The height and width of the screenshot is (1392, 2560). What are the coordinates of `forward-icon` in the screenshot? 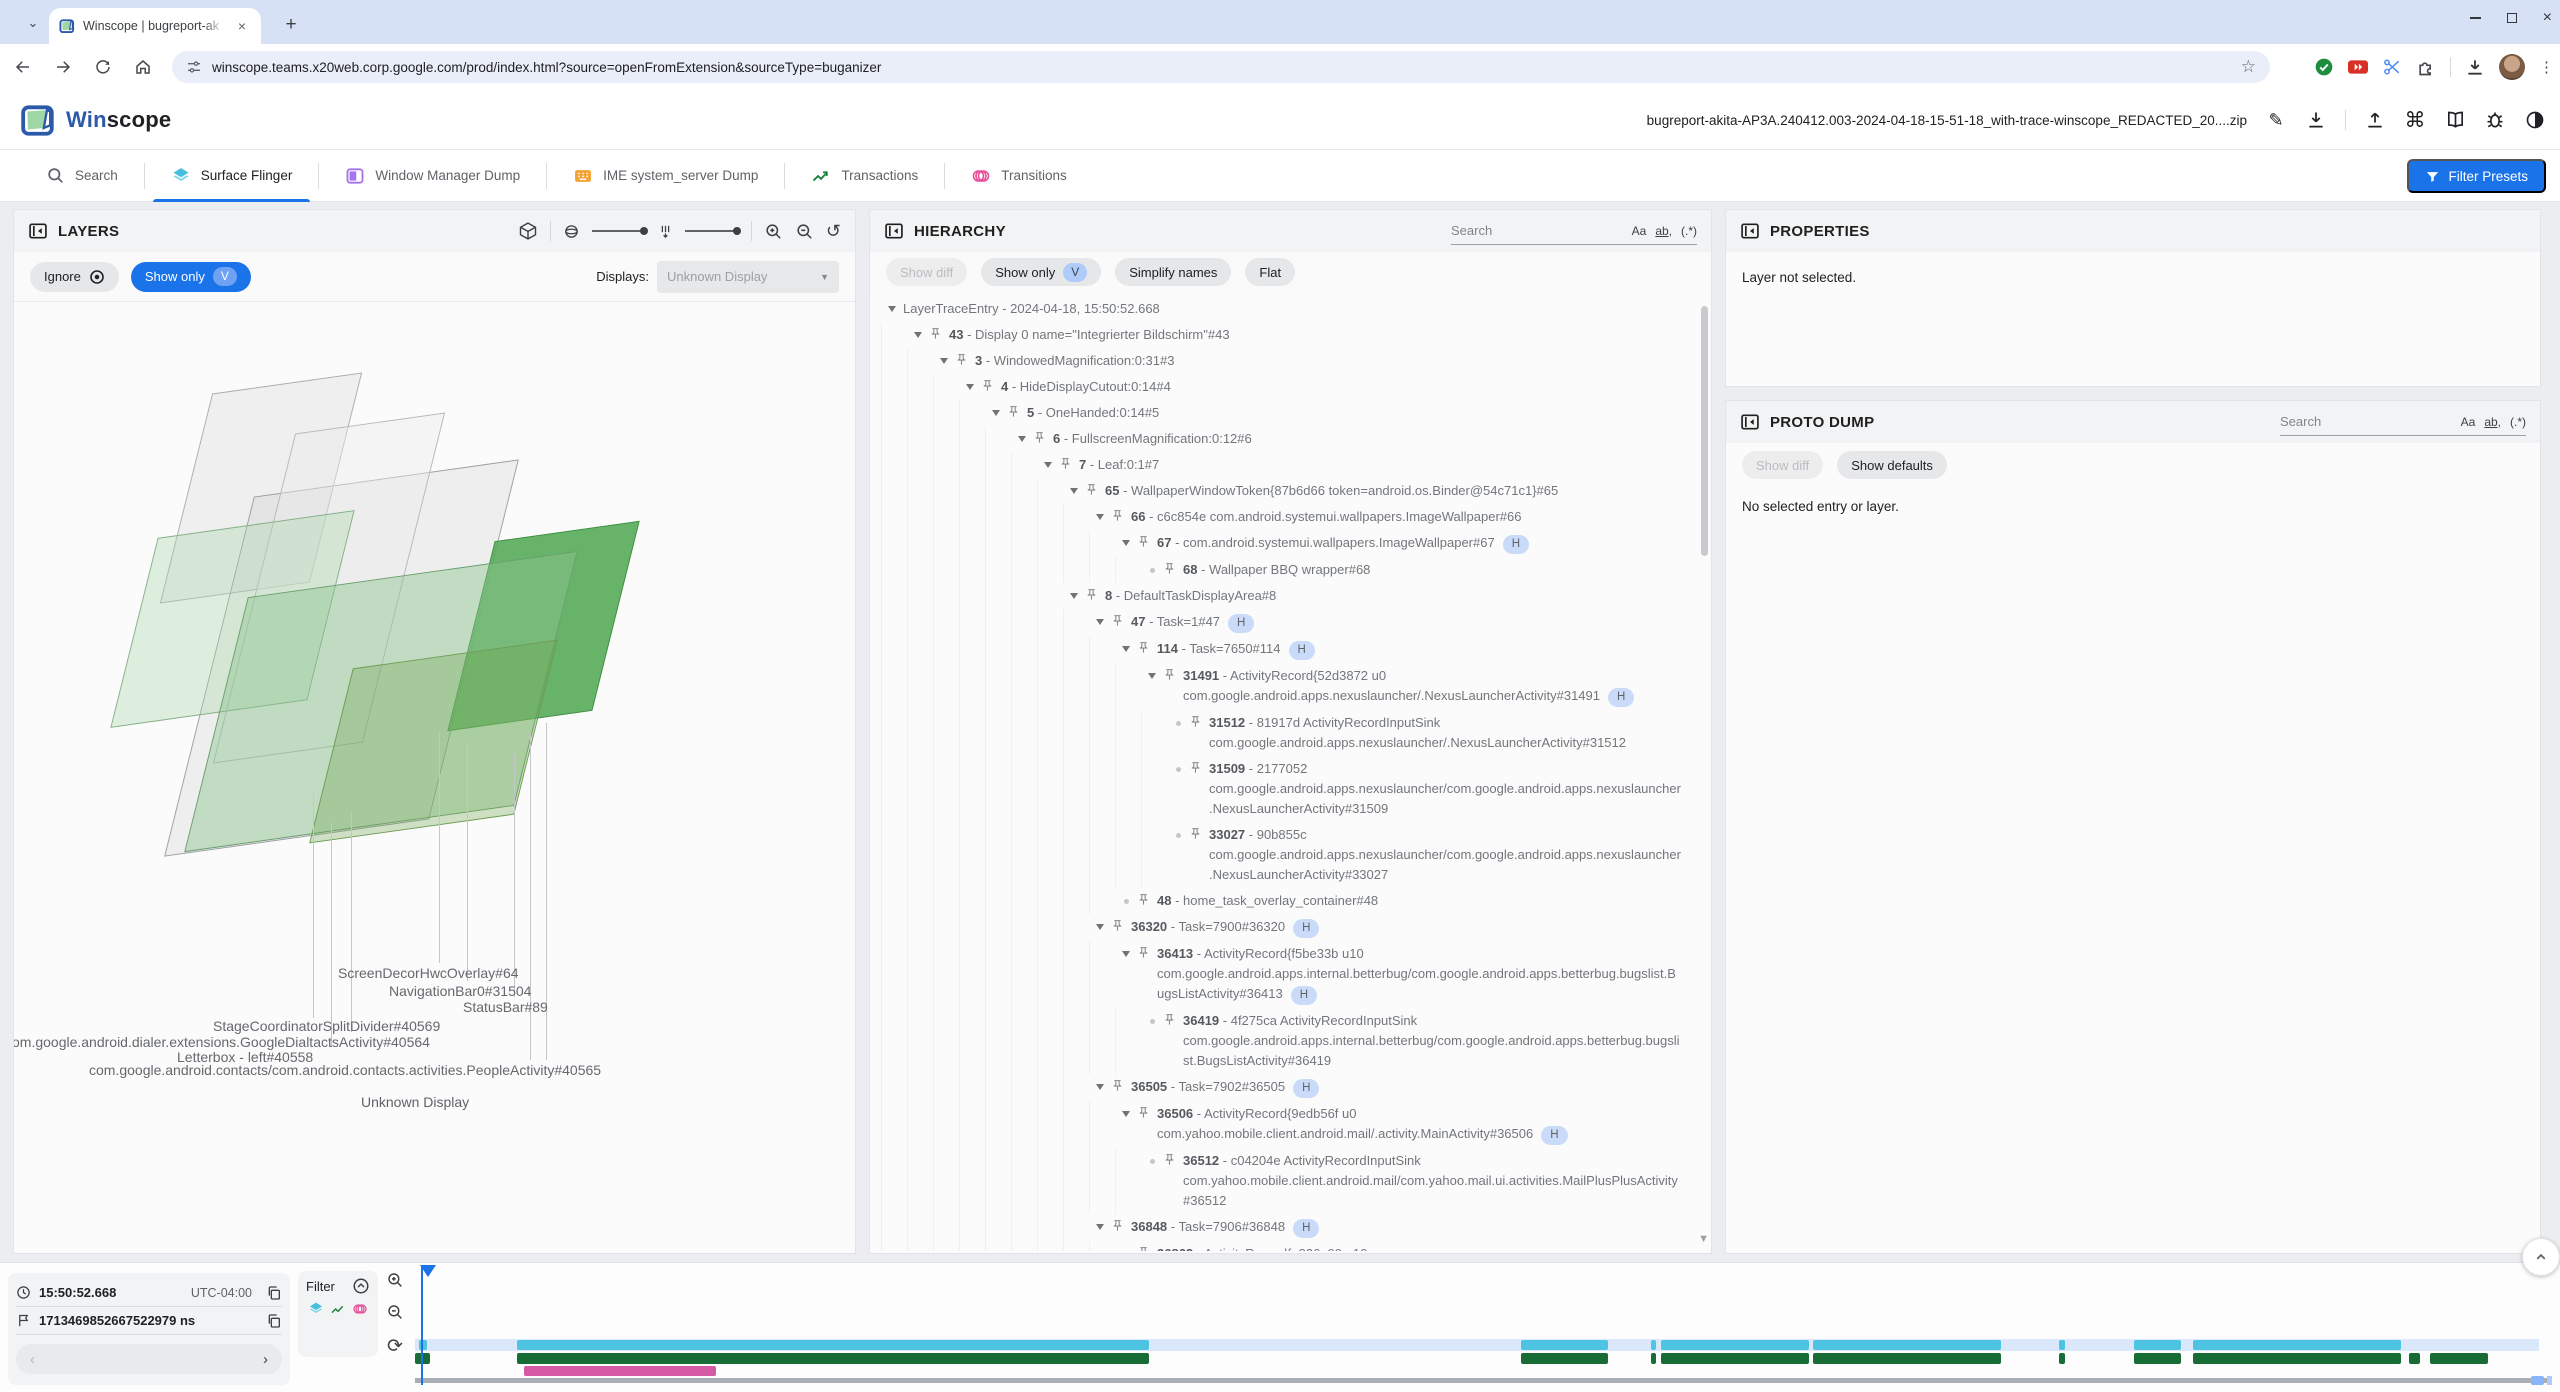 It's located at (63, 67).